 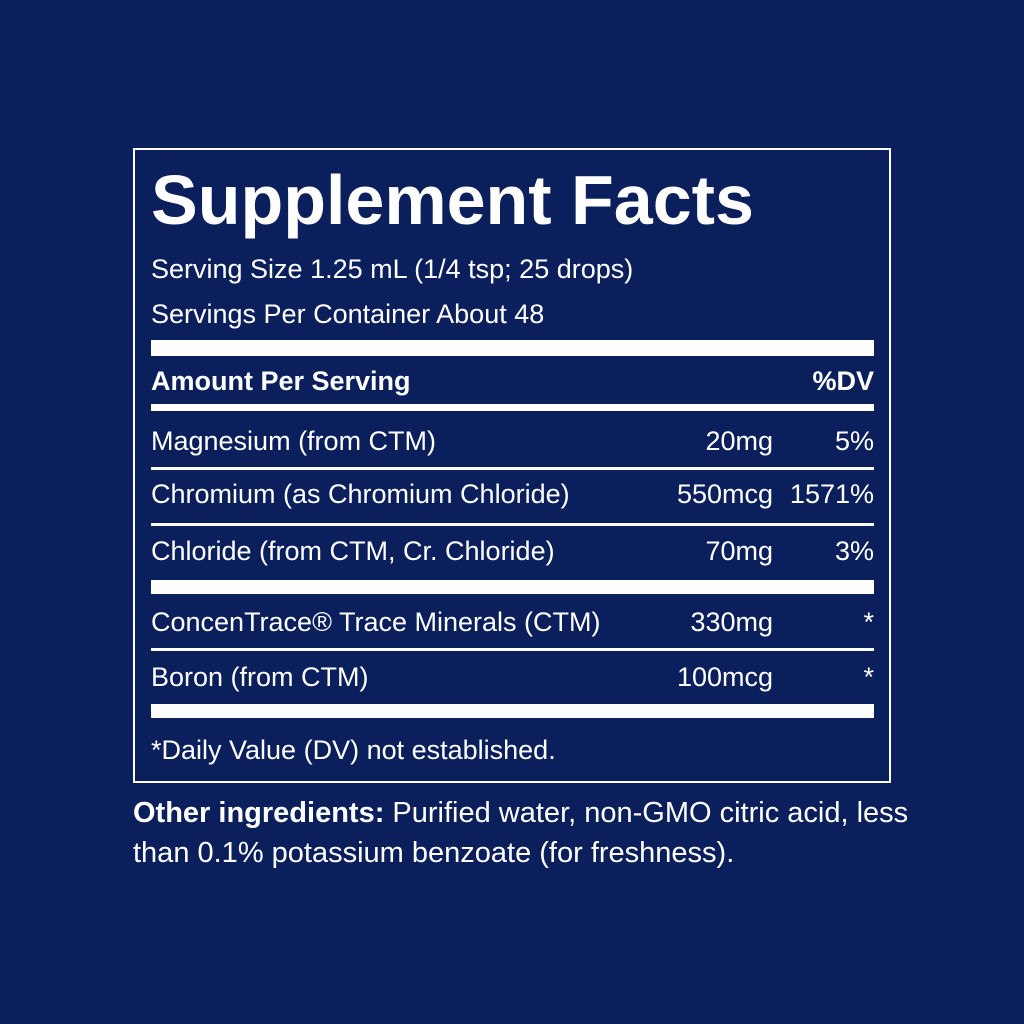 I want to click on nutrient-name: Chromium (as Chromium Chloride), so click(x=360, y=494).